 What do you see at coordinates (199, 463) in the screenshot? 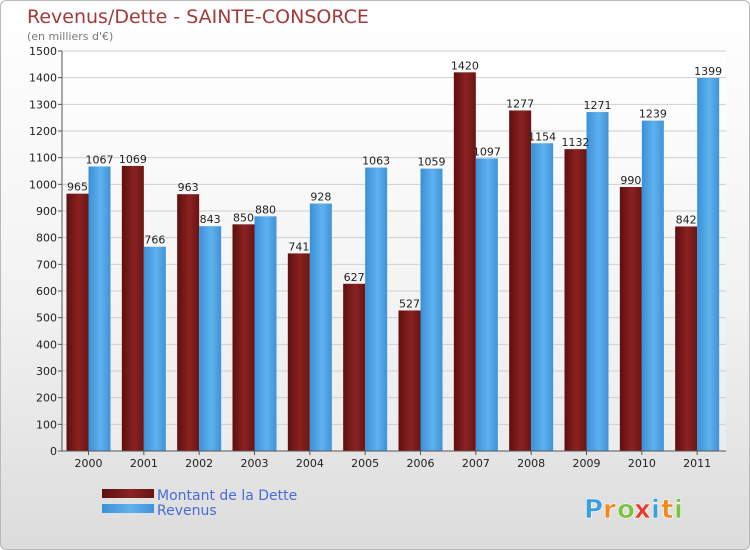
I see `x-tick-label: 2002` at bounding box center [199, 463].